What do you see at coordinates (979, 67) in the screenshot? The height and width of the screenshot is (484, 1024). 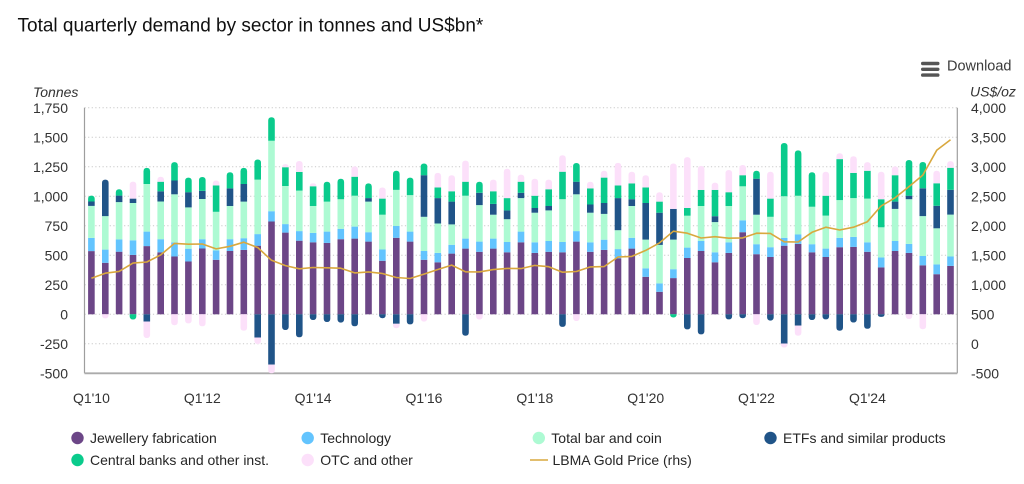 I see `svg-text: Download` at bounding box center [979, 67].